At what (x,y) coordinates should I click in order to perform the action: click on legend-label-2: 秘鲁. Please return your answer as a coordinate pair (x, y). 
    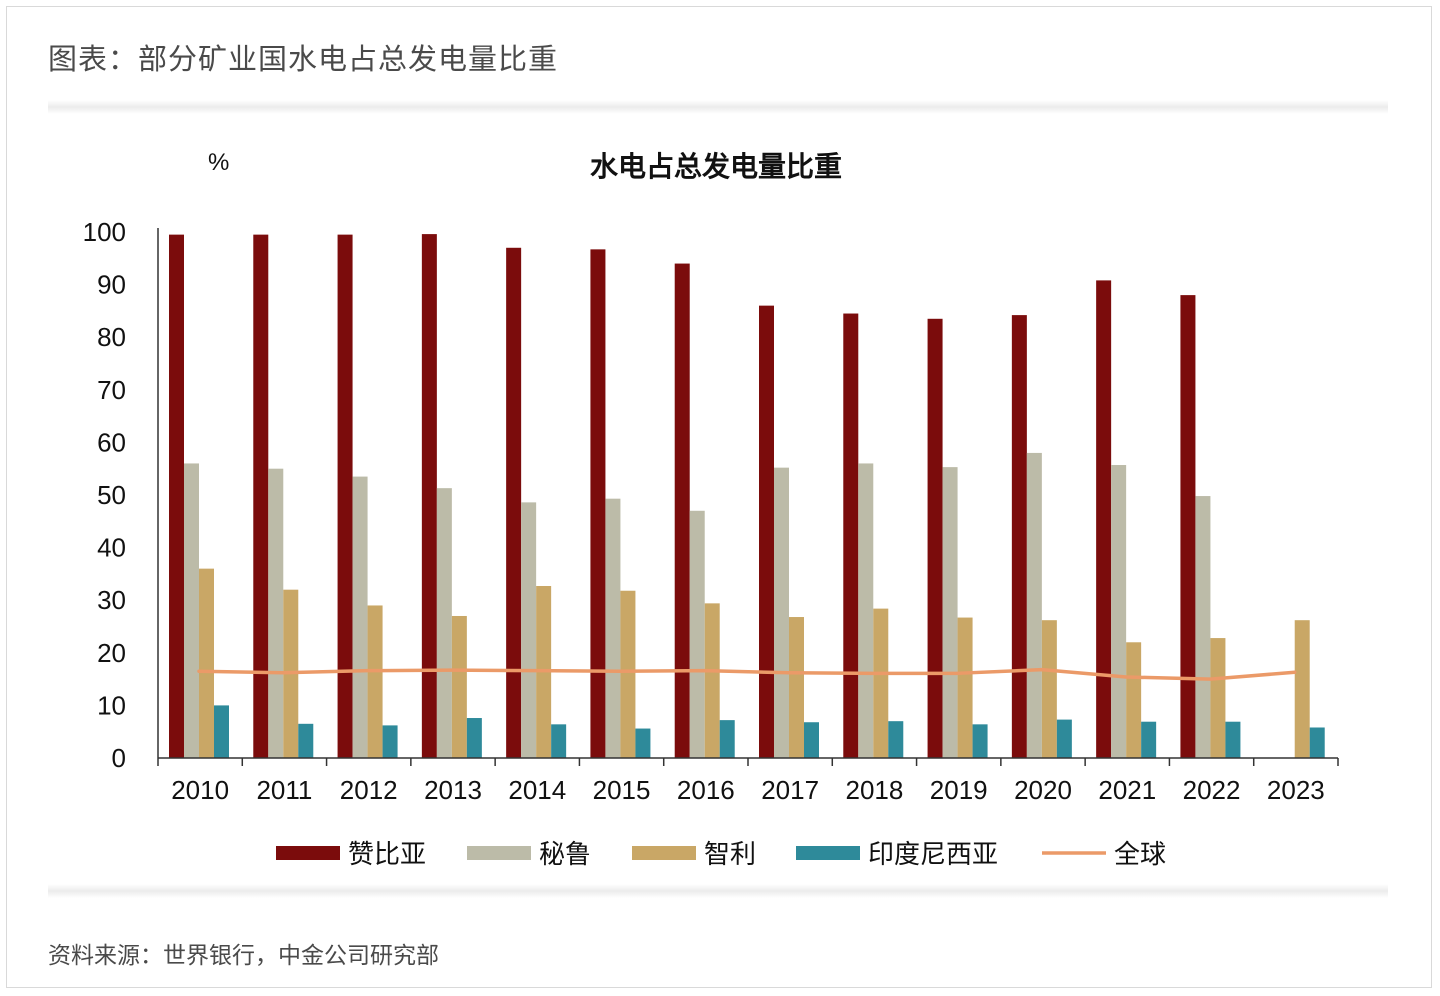
    Looking at the image, I should click on (565, 855).